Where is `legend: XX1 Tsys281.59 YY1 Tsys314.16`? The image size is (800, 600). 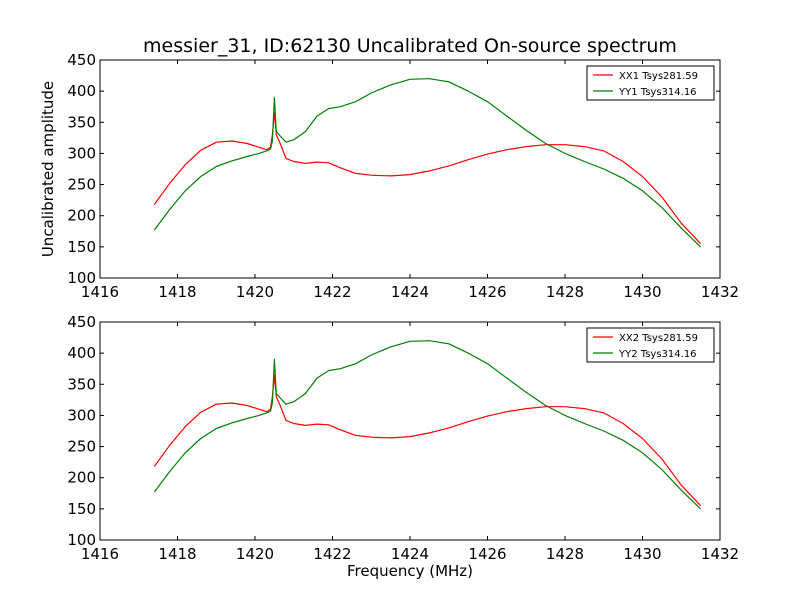
legend: XX1 Tsys281.59 YY1 Tsys314.16 is located at coordinates (650, 83).